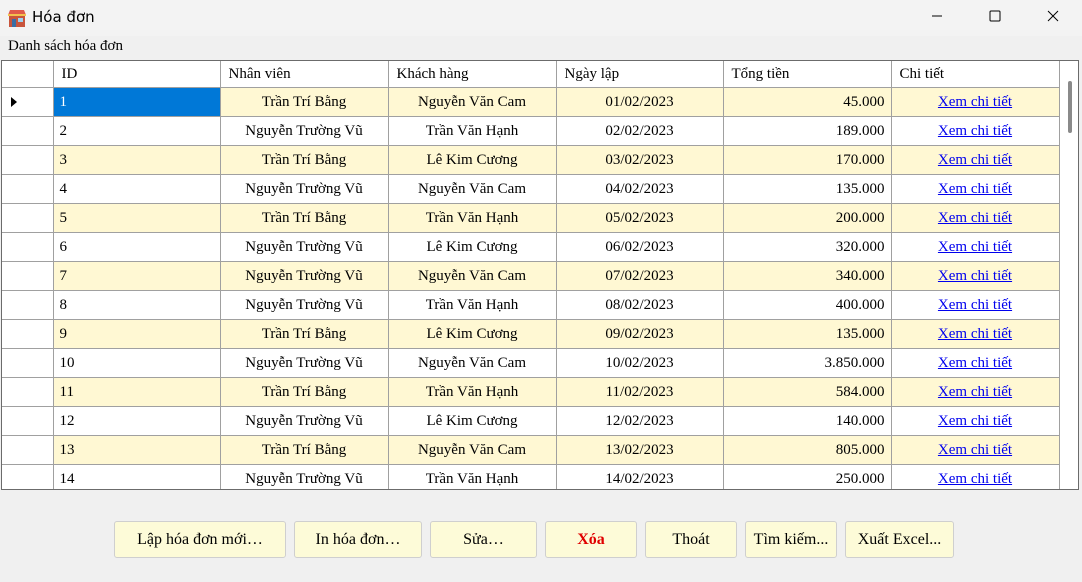 This screenshot has height=582, width=1082. Describe the element at coordinates (640, 305) in the screenshot. I see `cell-date: 08/02/2023` at that location.